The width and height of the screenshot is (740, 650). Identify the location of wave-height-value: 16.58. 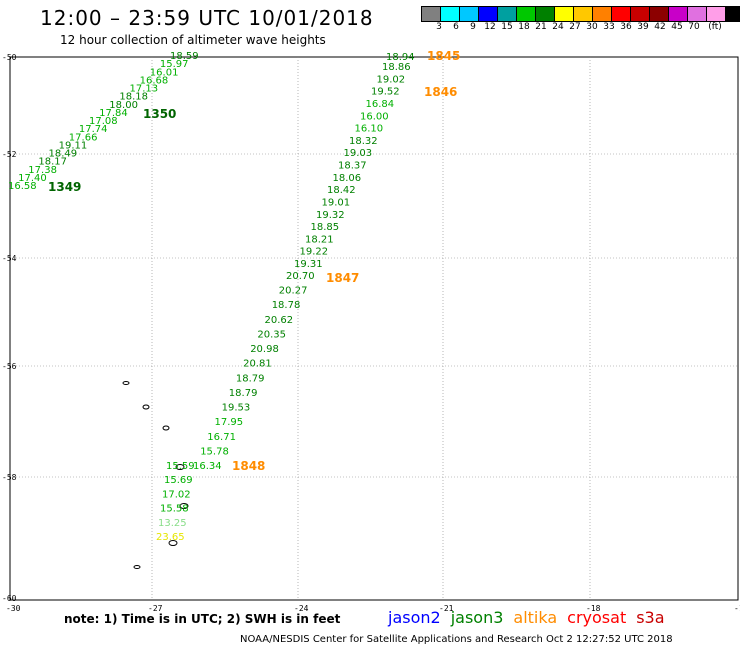
(22, 186).